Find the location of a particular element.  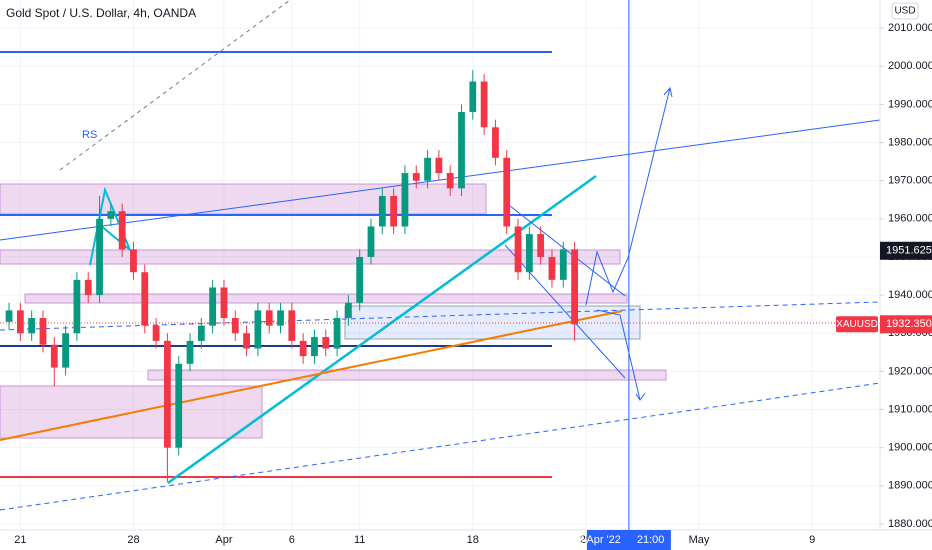

y-tick-label: 1940.000 is located at coordinates (910, 295).